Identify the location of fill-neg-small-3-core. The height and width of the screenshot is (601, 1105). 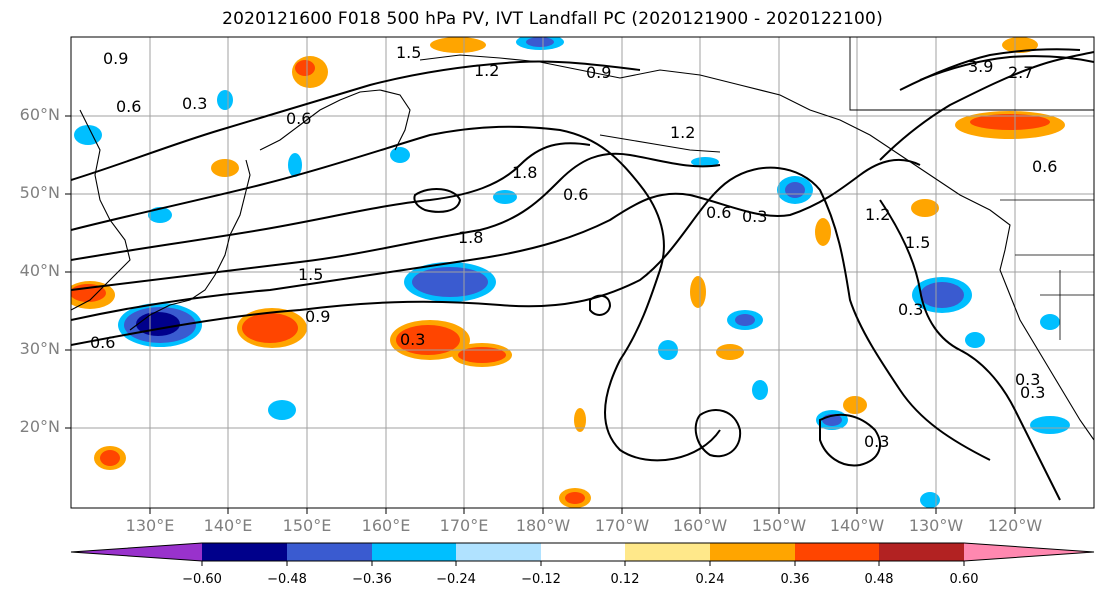
(540, 42).